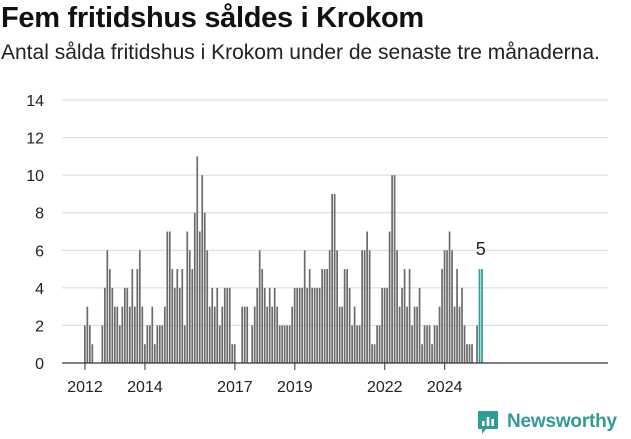  Describe the element at coordinates (212, 18) in the screenshot. I see `chart-title: Fem fritidshus såldes i Krokom` at that location.